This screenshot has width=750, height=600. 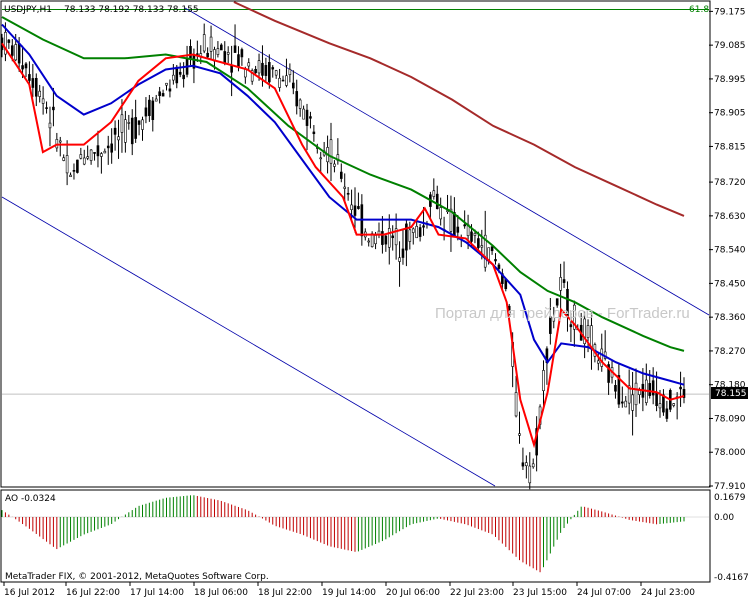 I want to click on header-symbol: USDJPY,H1, so click(x=28, y=10).